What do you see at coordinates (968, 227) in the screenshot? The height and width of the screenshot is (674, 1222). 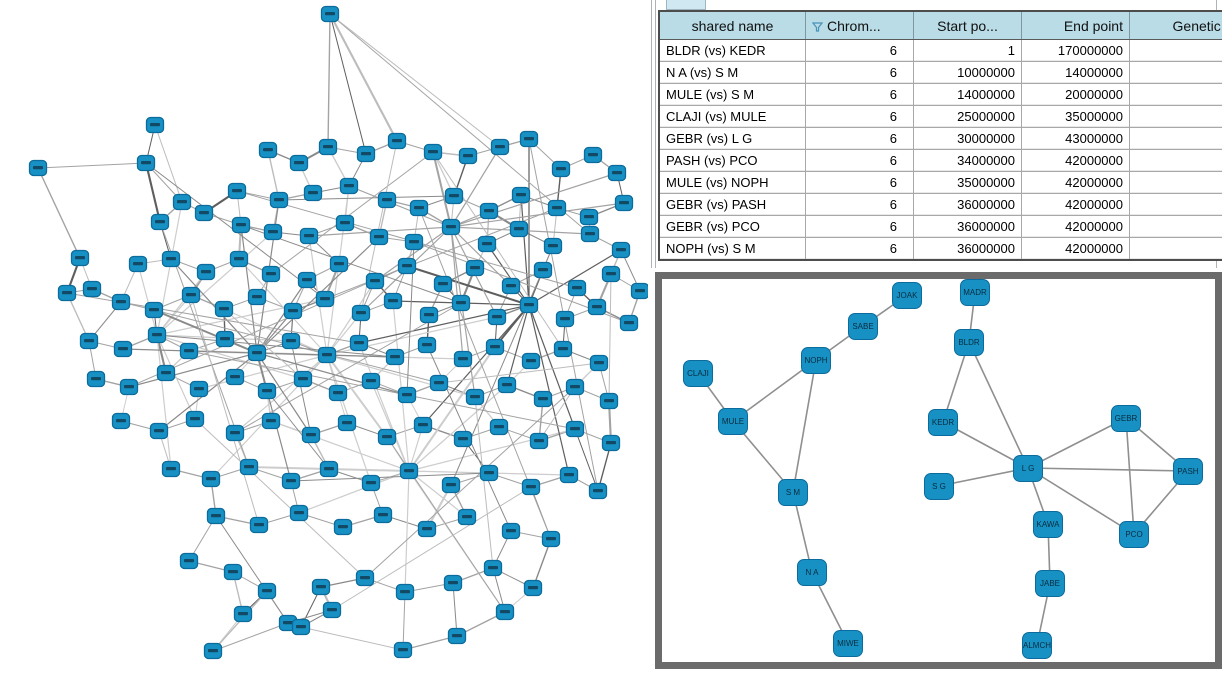 I see `table-cell: 36000000` at bounding box center [968, 227].